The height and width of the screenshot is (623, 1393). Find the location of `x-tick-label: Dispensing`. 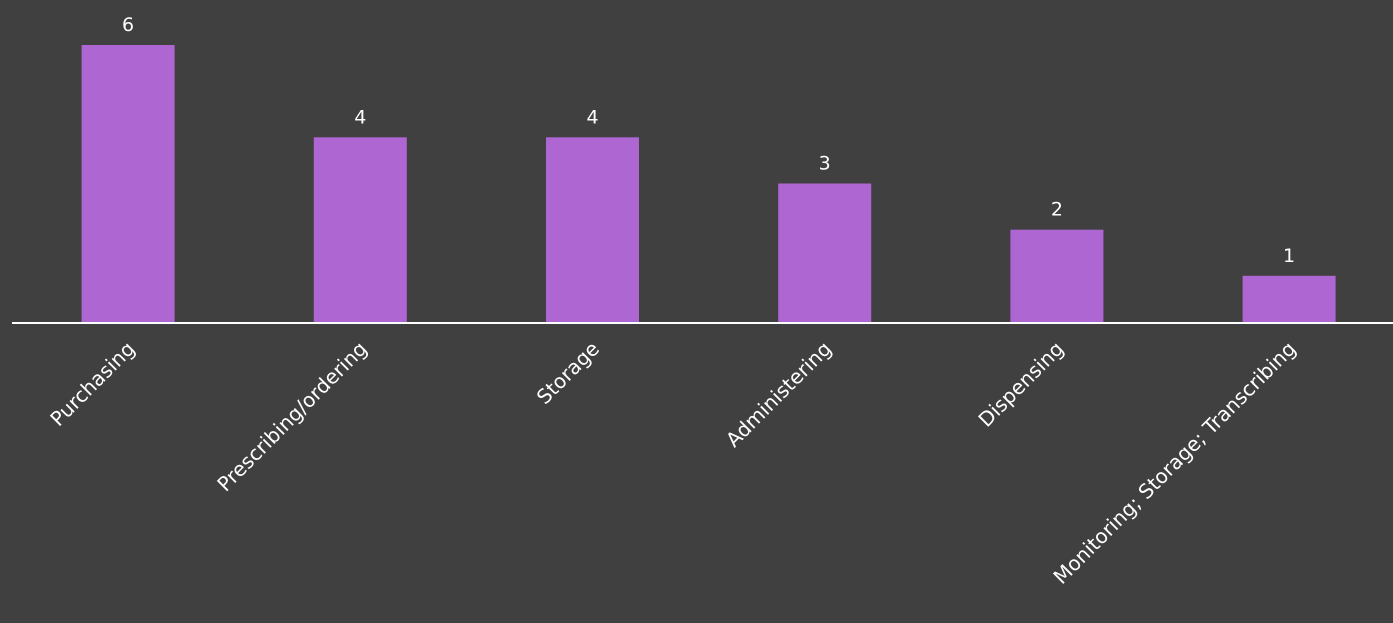

x-tick-label: Dispensing is located at coordinates (1020, 384).